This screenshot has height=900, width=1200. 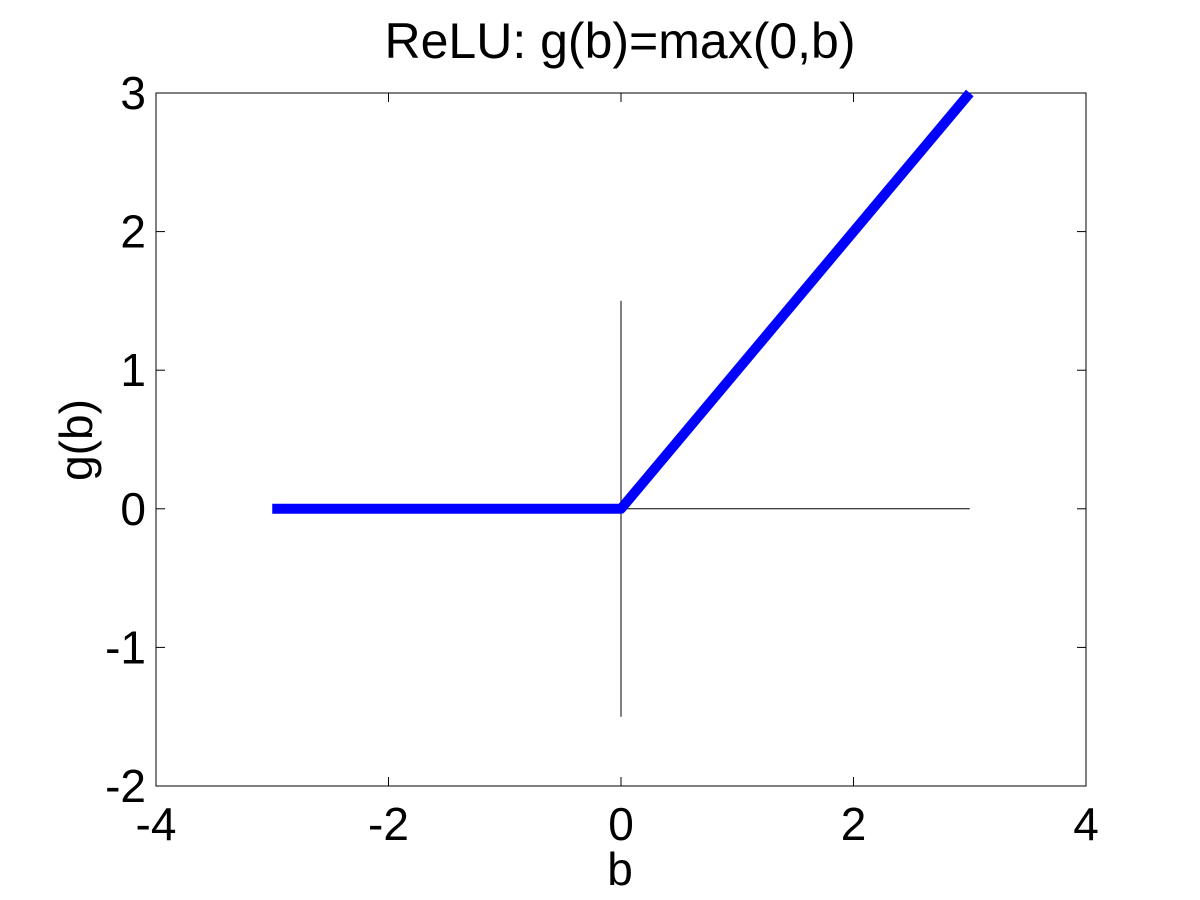 What do you see at coordinates (620, 869) in the screenshot?
I see `x-axis-label: b` at bounding box center [620, 869].